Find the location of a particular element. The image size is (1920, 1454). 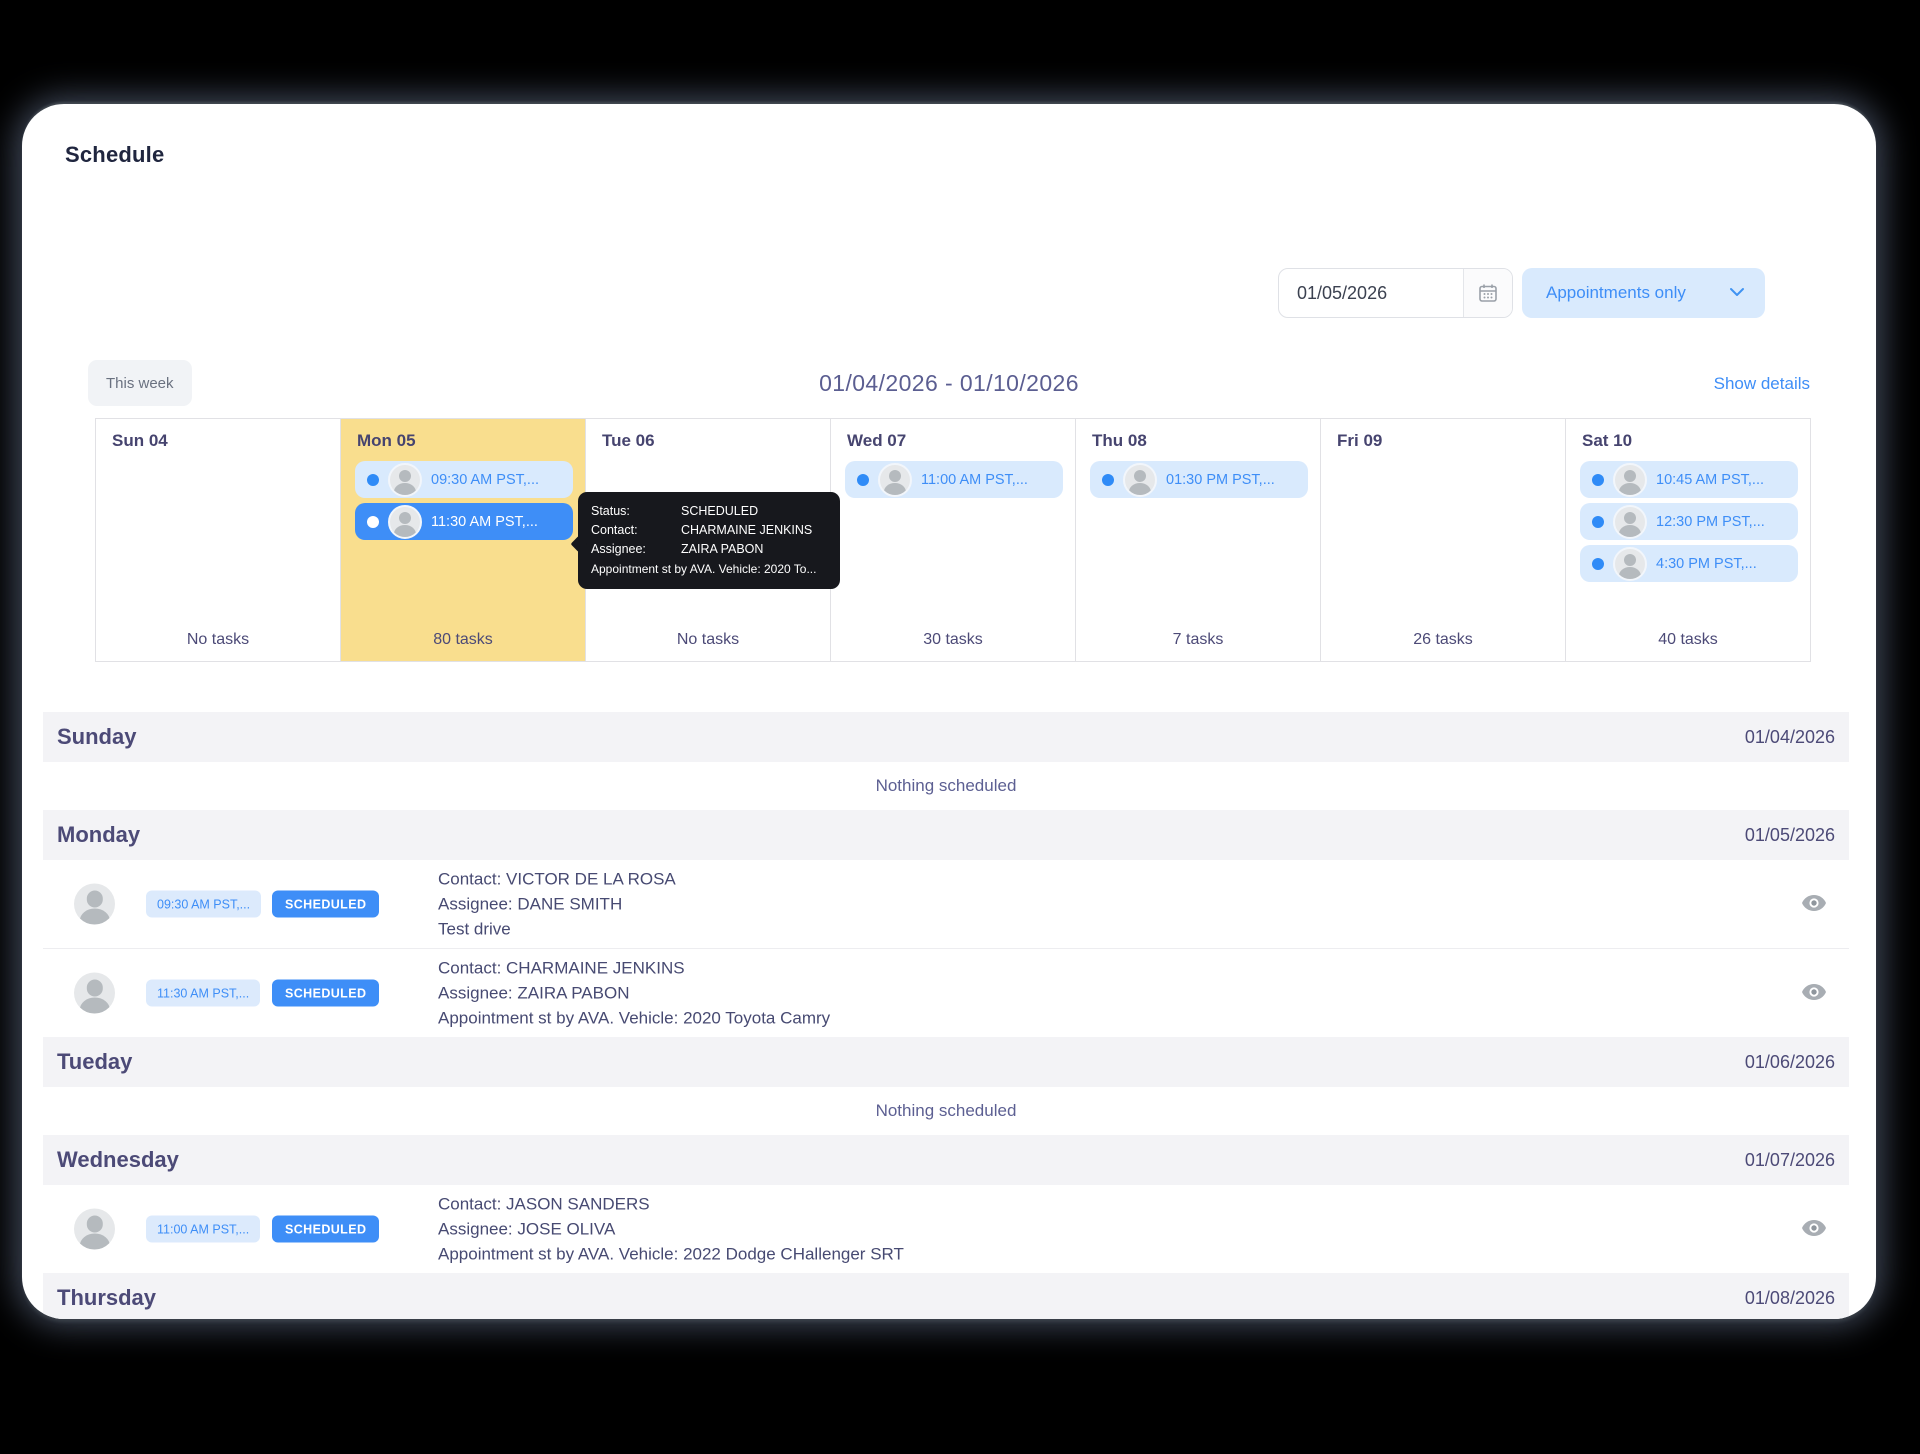

tooltip-row: Status: SCHEDULED is located at coordinates (709, 511).